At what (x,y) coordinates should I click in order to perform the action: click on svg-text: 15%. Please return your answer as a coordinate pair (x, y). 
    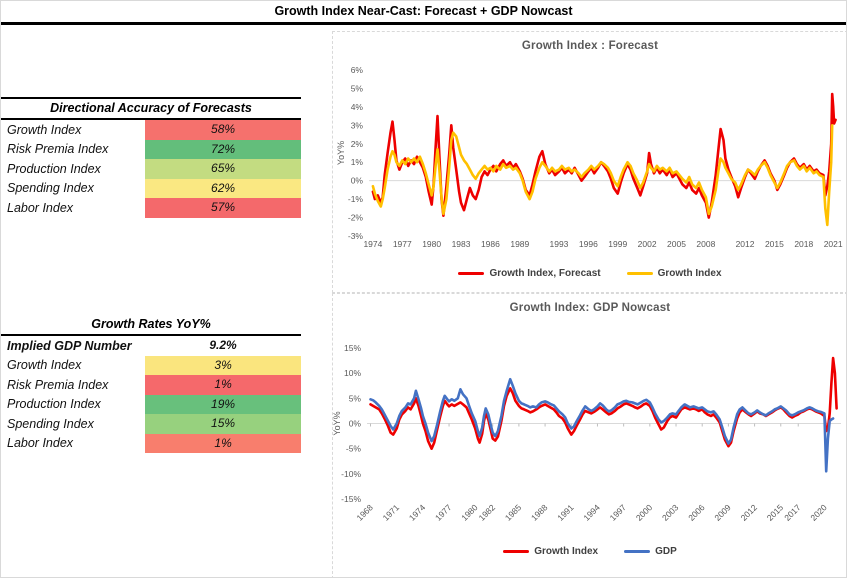
    Looking at the image, I should click on (352, 348).